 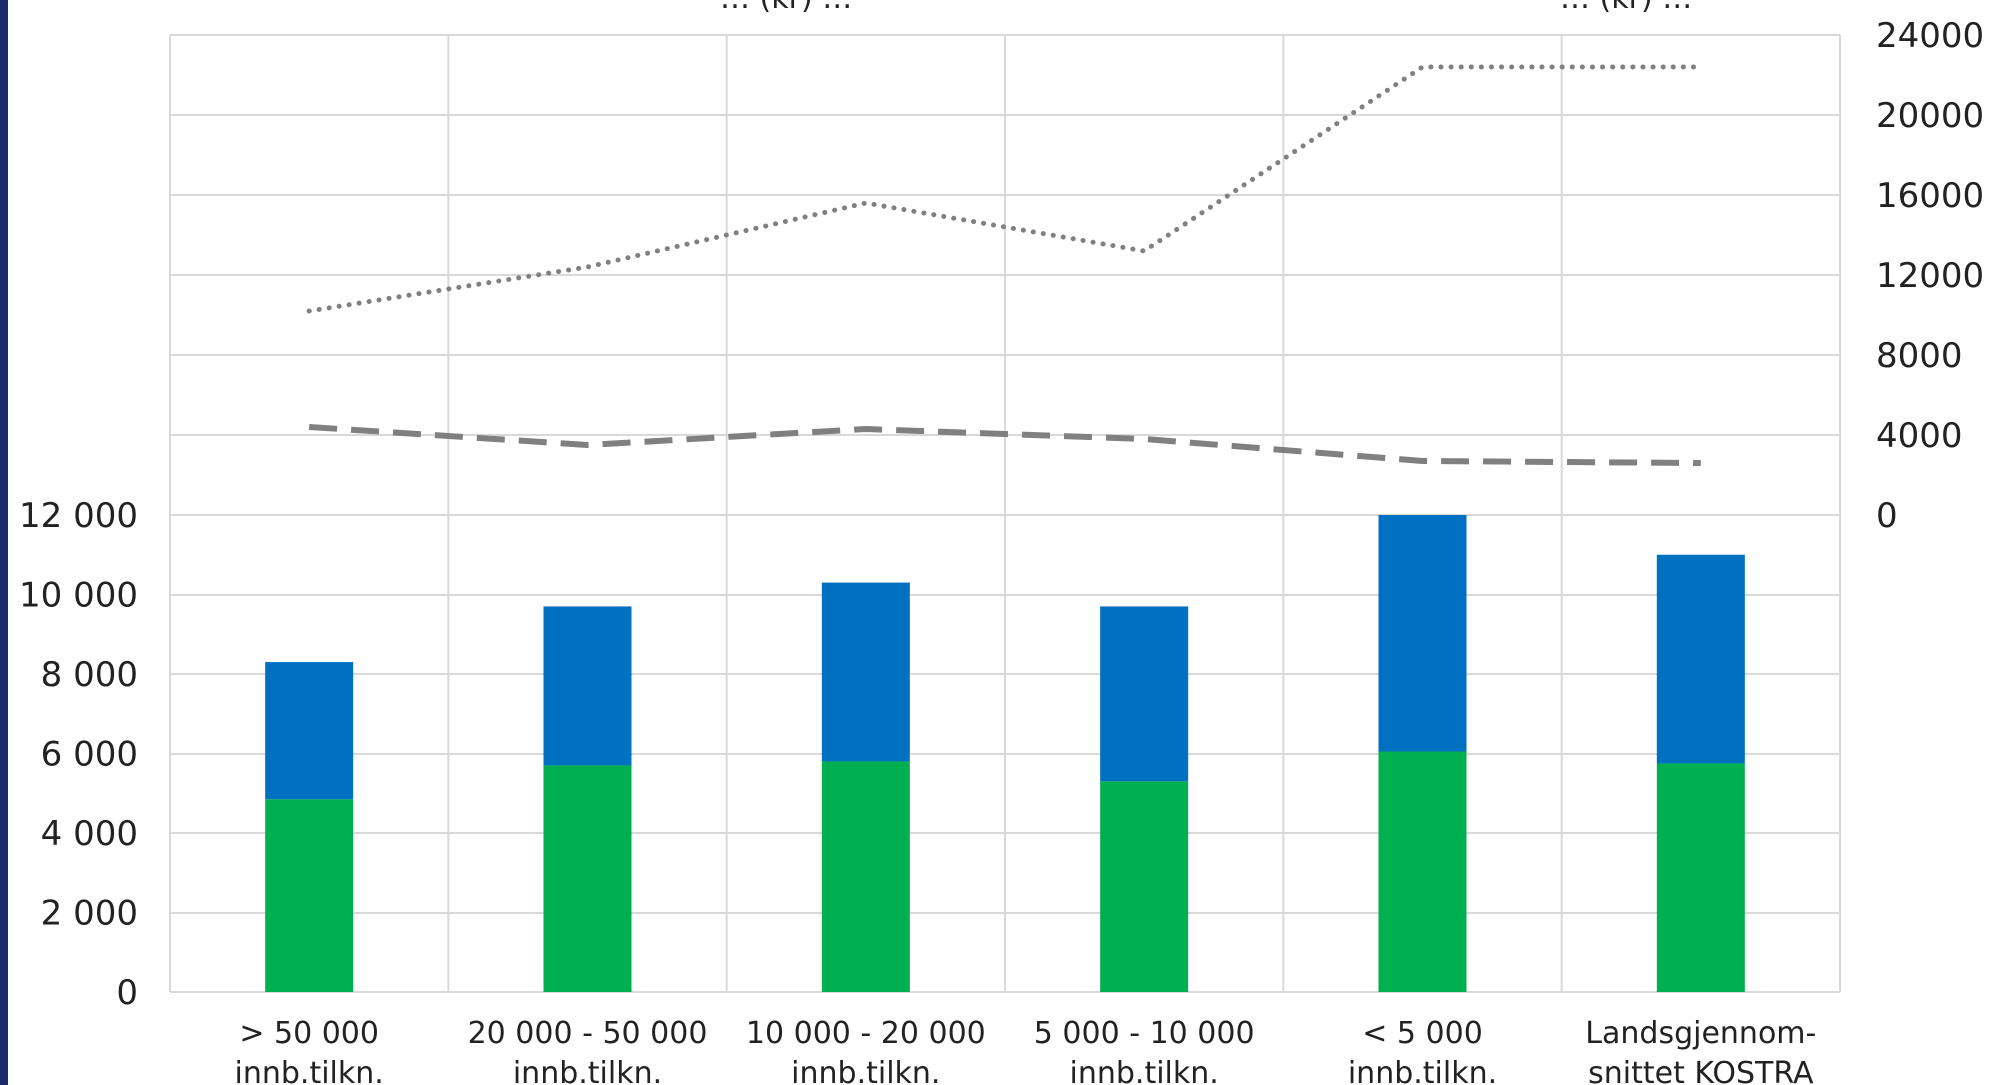 I want to click on line-series-dashed, so click(x=1004, y=445).